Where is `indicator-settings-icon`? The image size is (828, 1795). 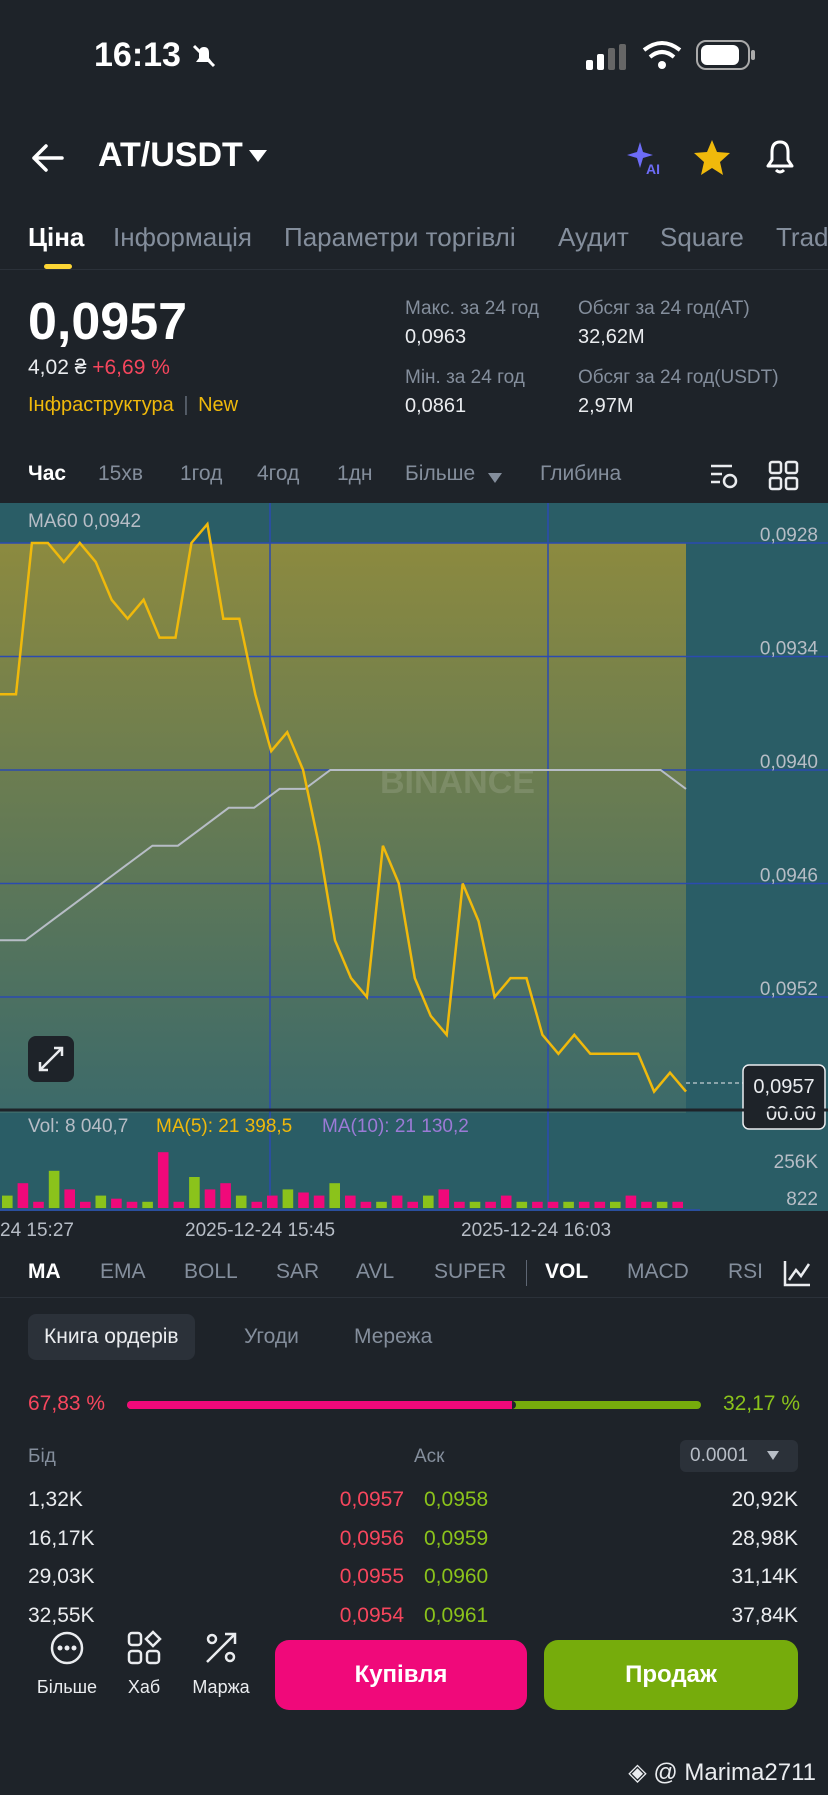 indicator-settings-icon is located at coordinates (797, 1273).